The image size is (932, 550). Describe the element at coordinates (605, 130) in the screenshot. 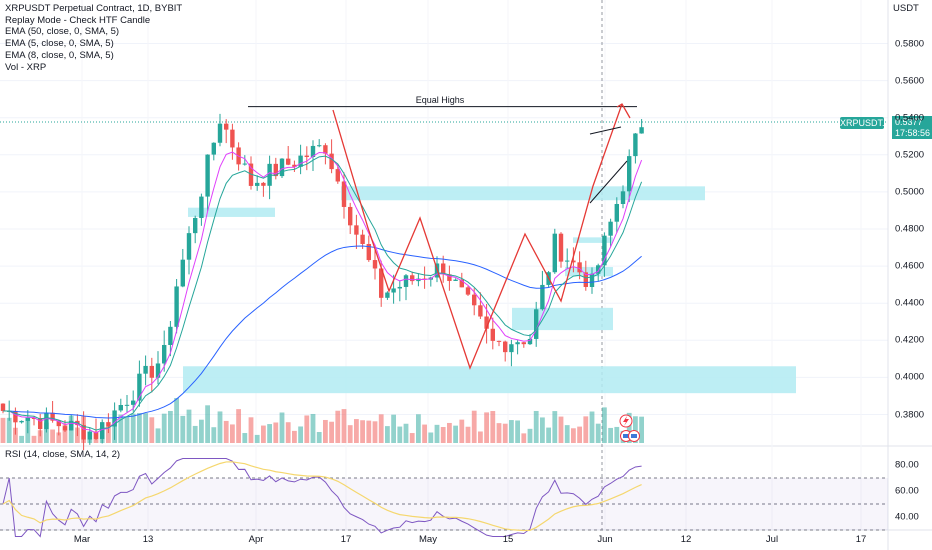

I see `wedge-upper-line` at that location.